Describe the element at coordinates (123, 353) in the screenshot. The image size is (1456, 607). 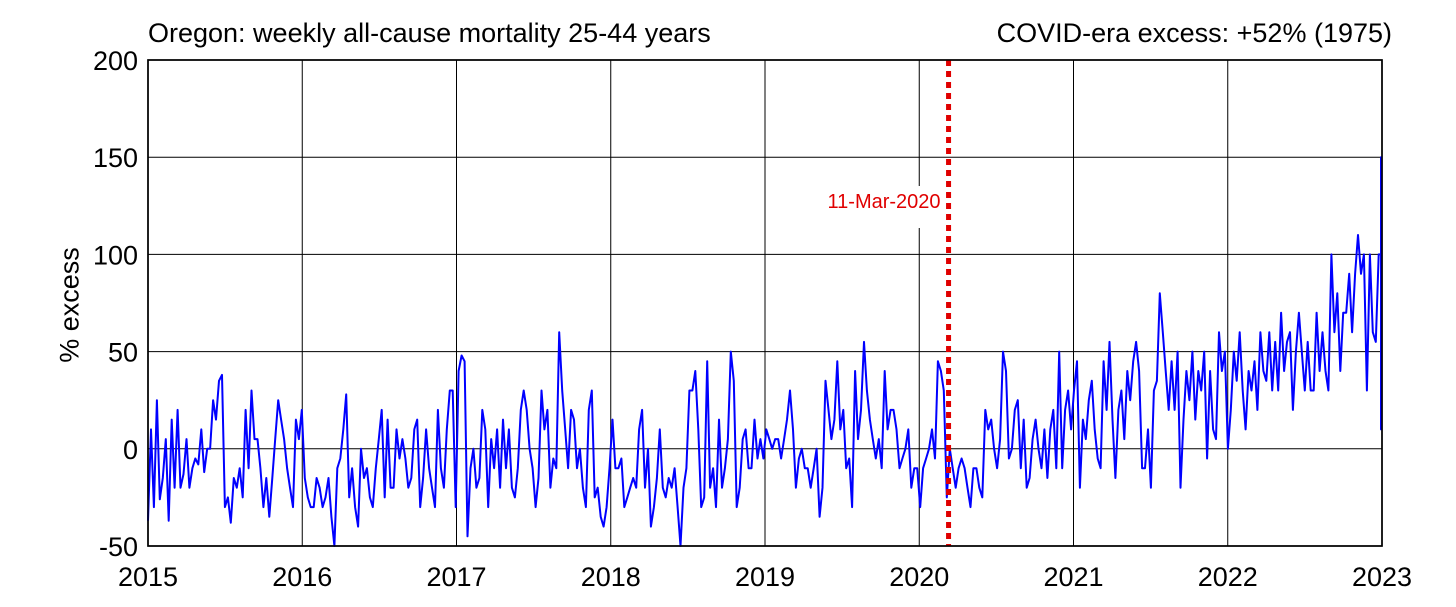
I see `y-tick-label: 50` at that location.